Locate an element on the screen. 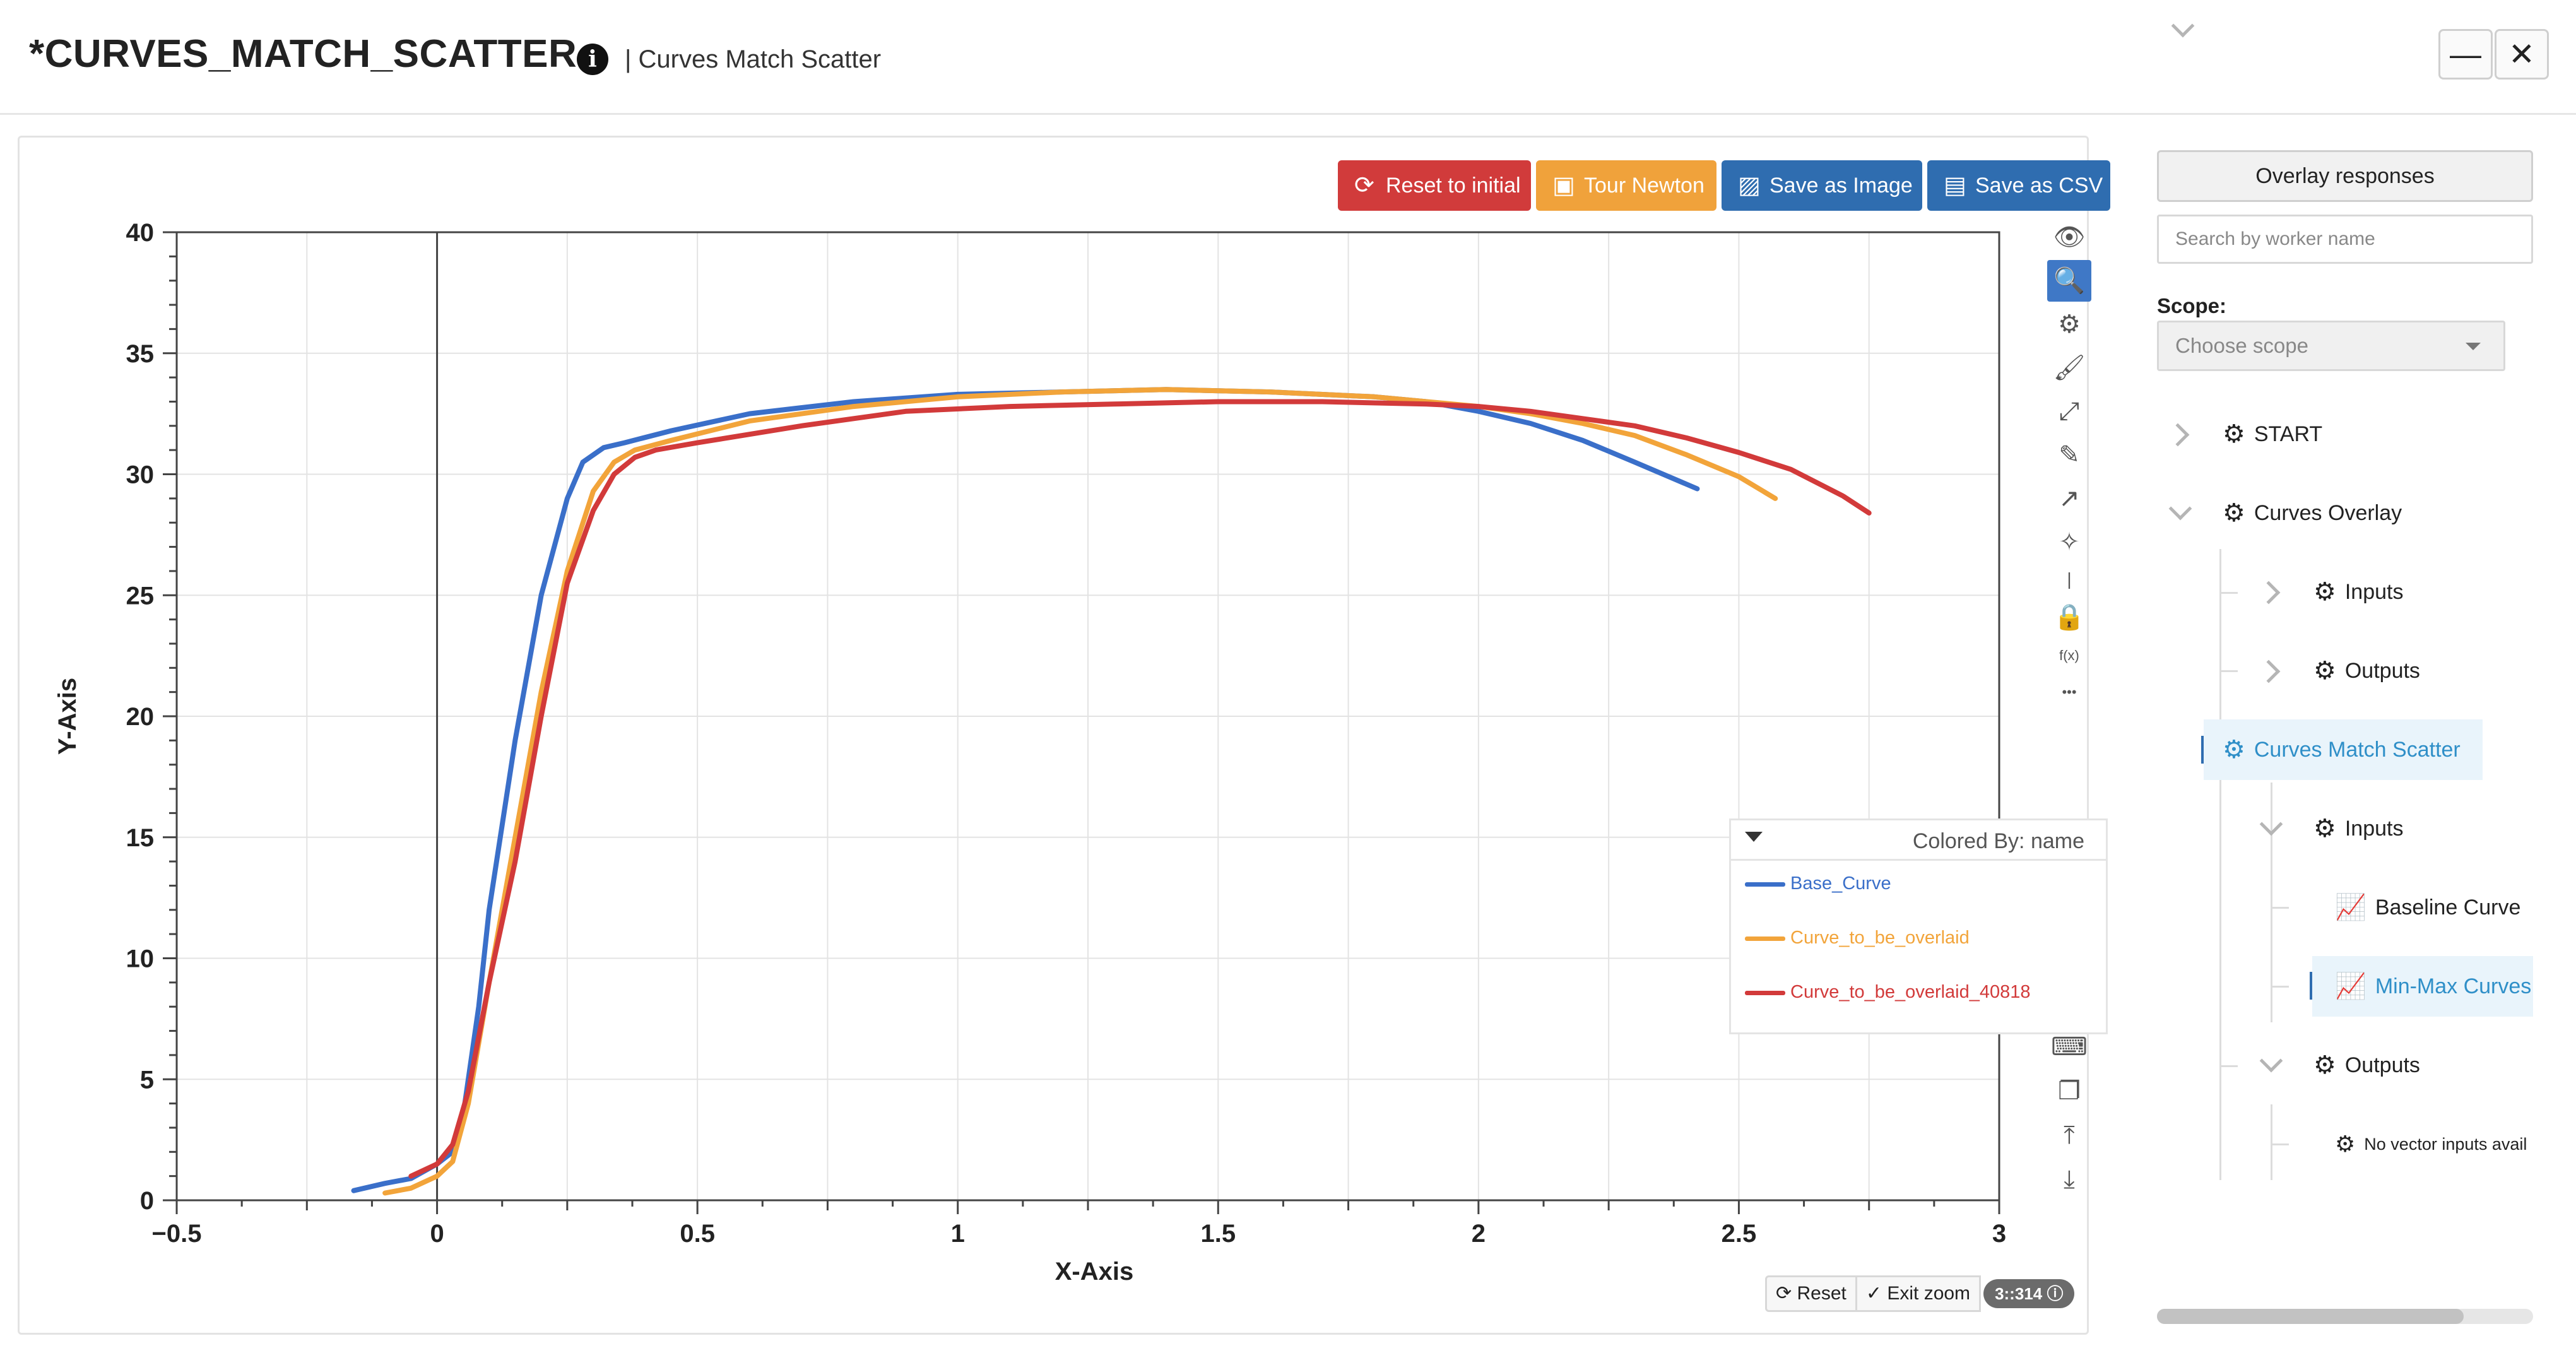 The height and width of the screenshot is (1353, 2576). copy-icon: ❐ is located at coordinates (2069, 1091).